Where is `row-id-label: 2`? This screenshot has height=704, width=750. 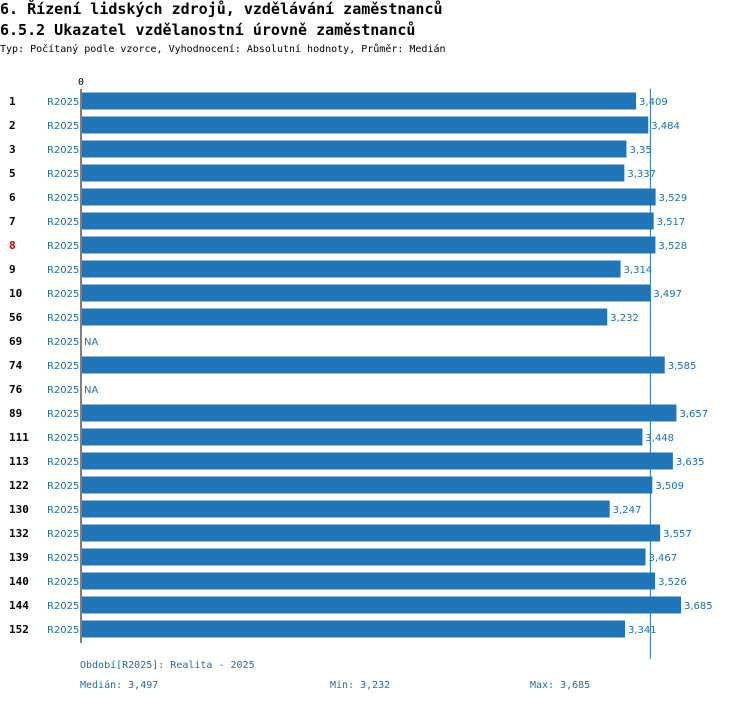 row-id-label: 2 is located at coordinates (12, 125).